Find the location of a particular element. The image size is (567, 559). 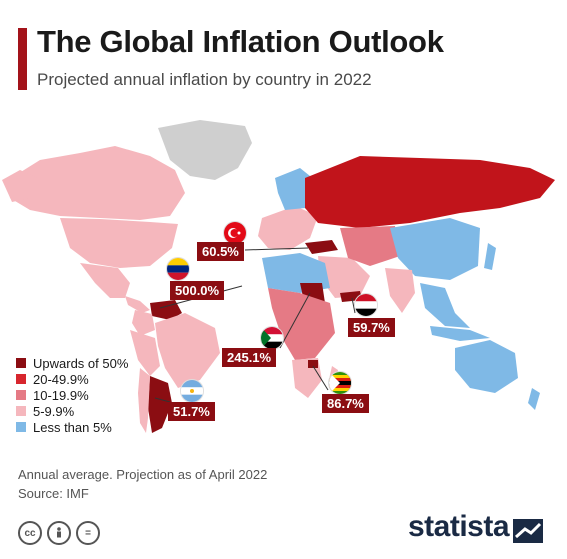

central-asia is located at coordinates (370, 246).